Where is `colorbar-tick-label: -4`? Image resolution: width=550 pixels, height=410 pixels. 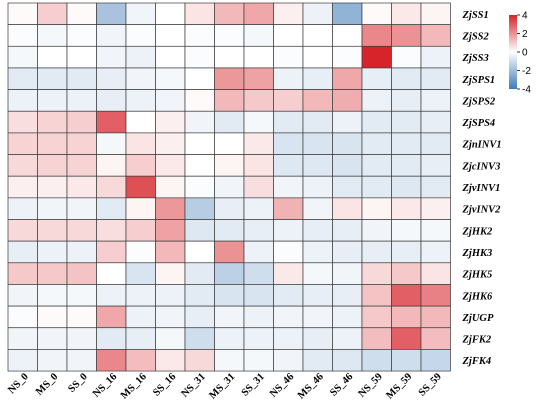 colorbar-tick-label: -4 is located at coordinates (526, 90).